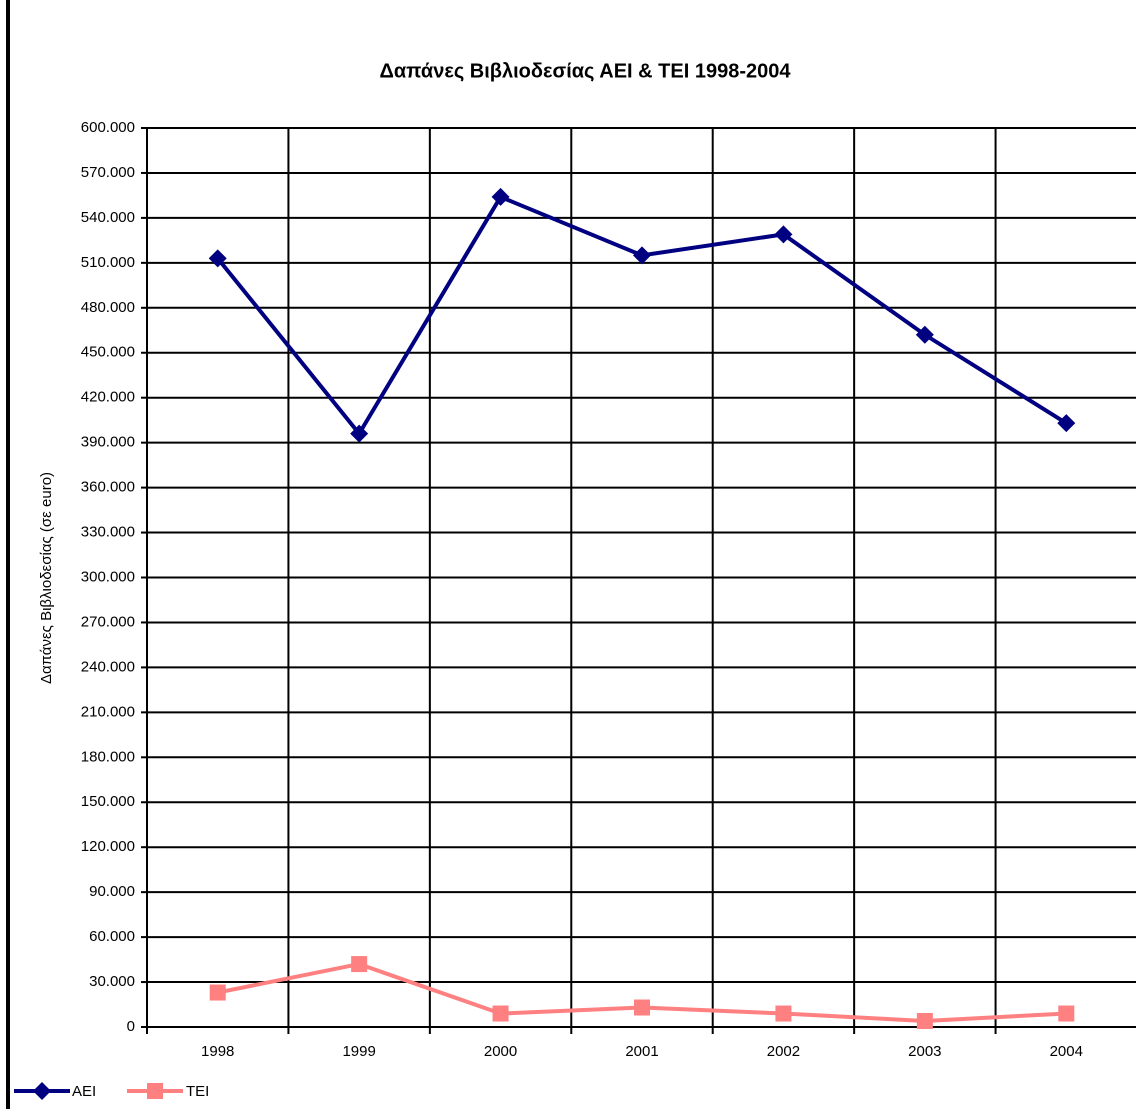 This screenshot has width=1136, height=1109. I want to click on y-tick-label: 240.000, so click(108, 666).